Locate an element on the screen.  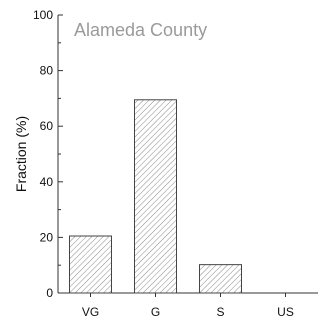
bar-g is located at coordinates (155, 196).